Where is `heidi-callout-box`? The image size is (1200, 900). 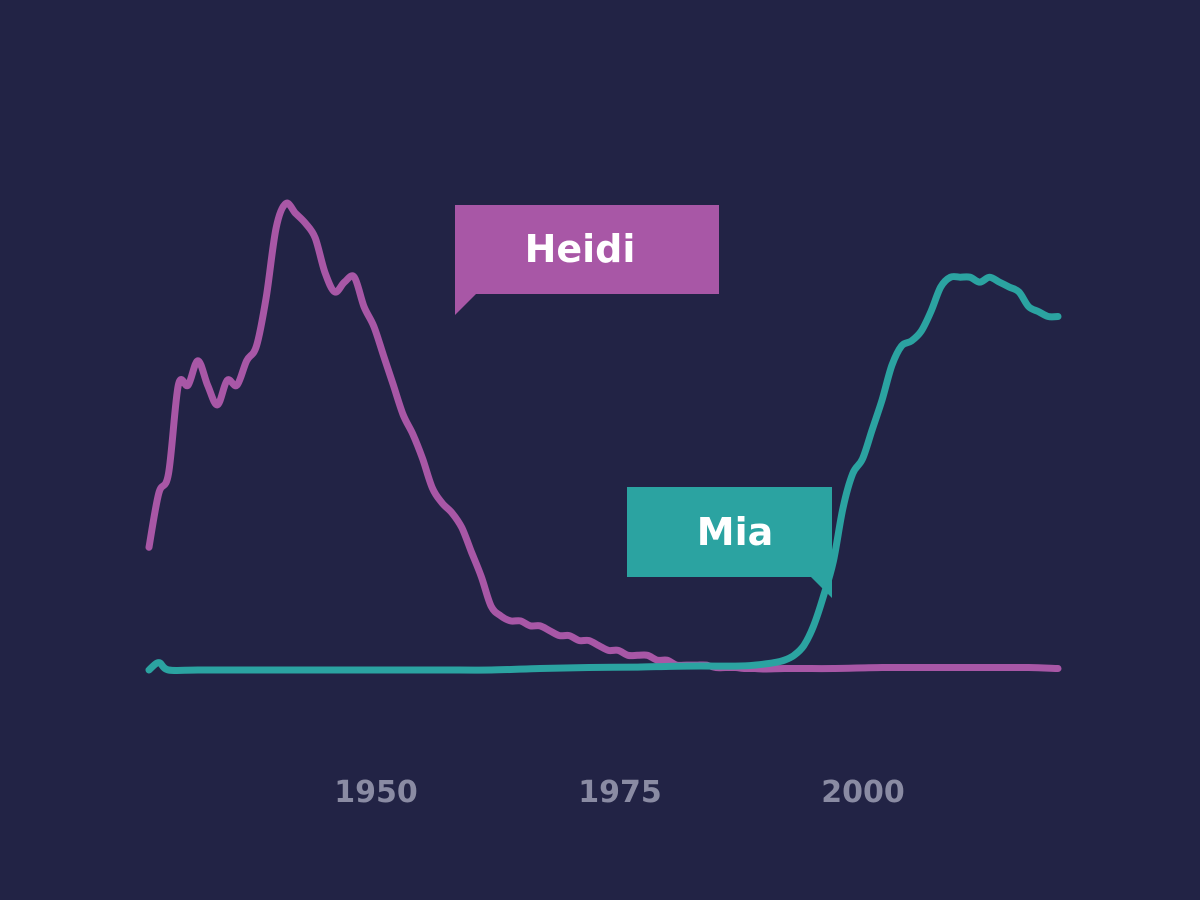
heidi-callout-box is located at coordinates (587, 260).